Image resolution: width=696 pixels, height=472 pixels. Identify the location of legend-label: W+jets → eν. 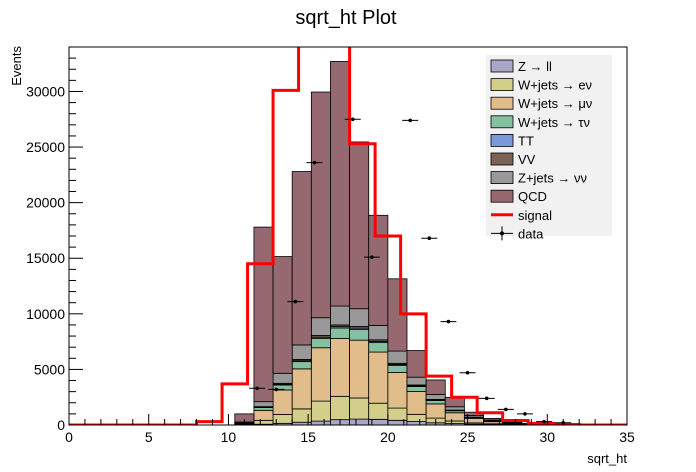
(555, 85).